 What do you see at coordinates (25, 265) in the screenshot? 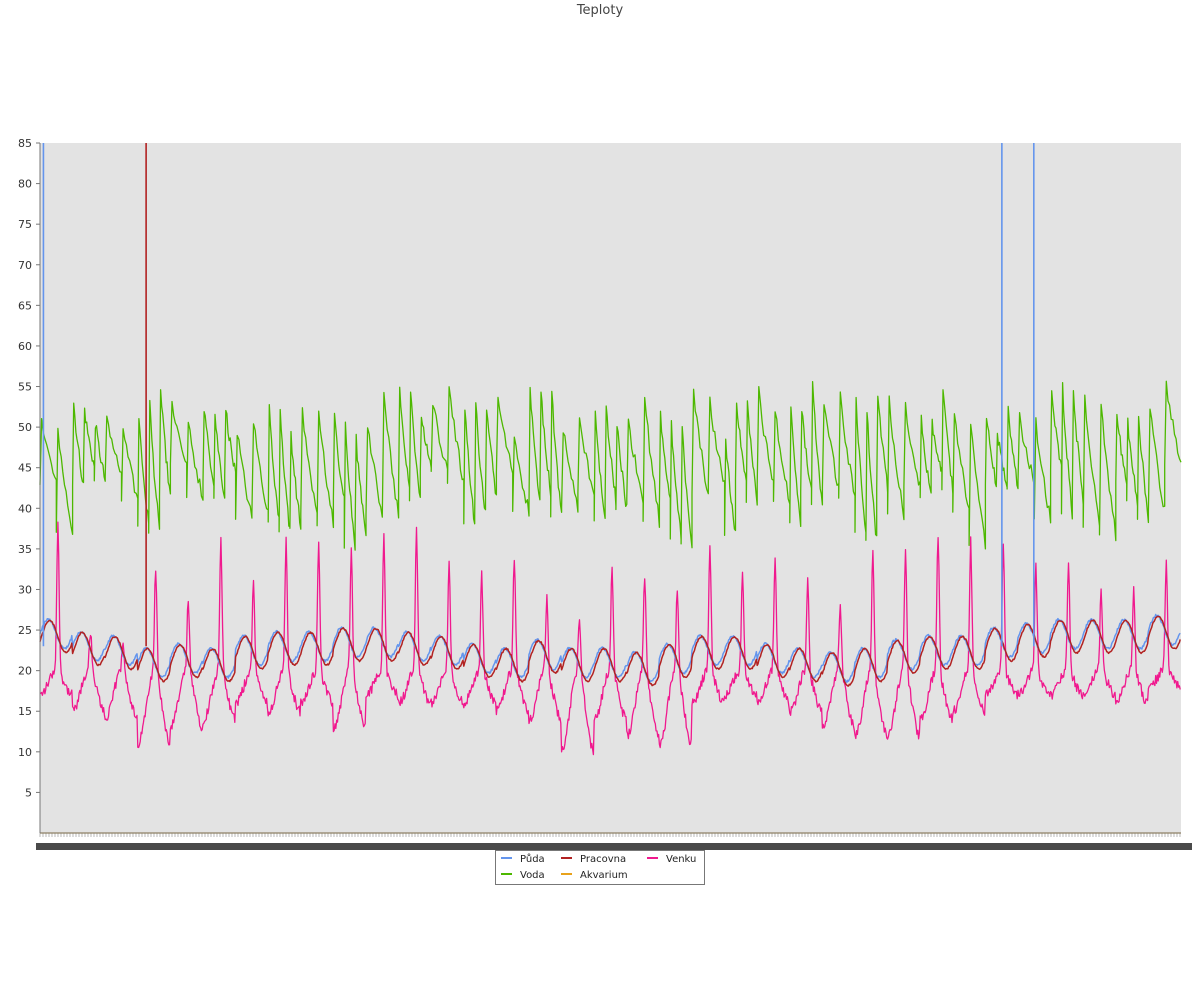
I see `y-tick-label: 70` at bounding box center [25, 265].